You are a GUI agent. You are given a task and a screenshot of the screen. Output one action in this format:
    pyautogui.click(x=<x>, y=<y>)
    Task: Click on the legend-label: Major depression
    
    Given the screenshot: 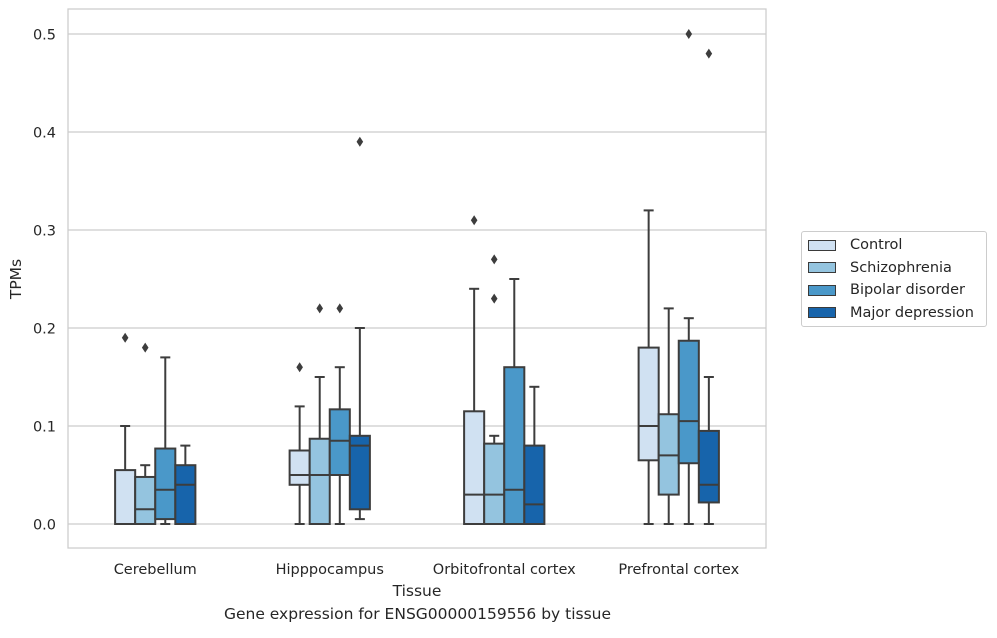 What is the action you would take?
    pyautogui.click(x=912, y=312)
    